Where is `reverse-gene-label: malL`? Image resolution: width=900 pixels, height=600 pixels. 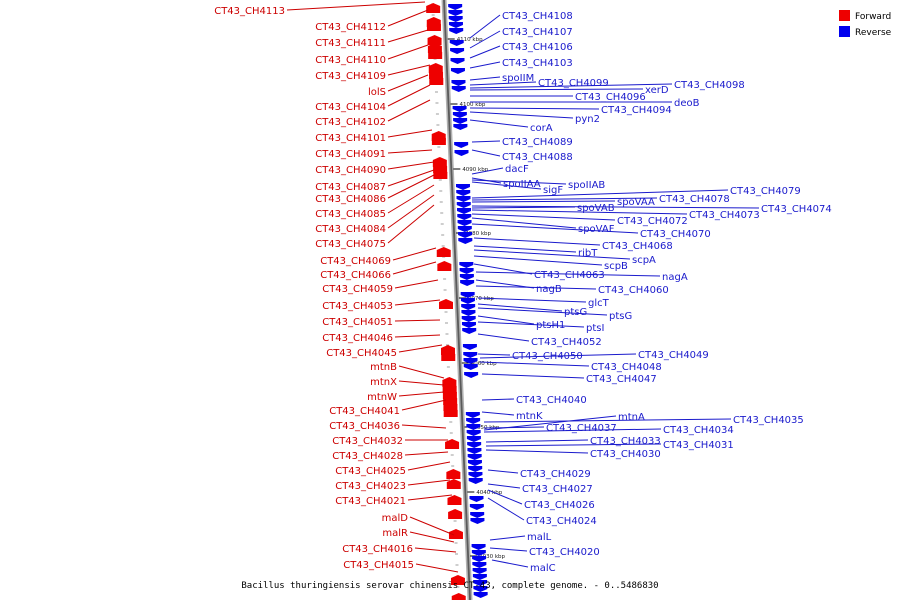
reverse-gene-label: malL is located at coordinates (539, 537).